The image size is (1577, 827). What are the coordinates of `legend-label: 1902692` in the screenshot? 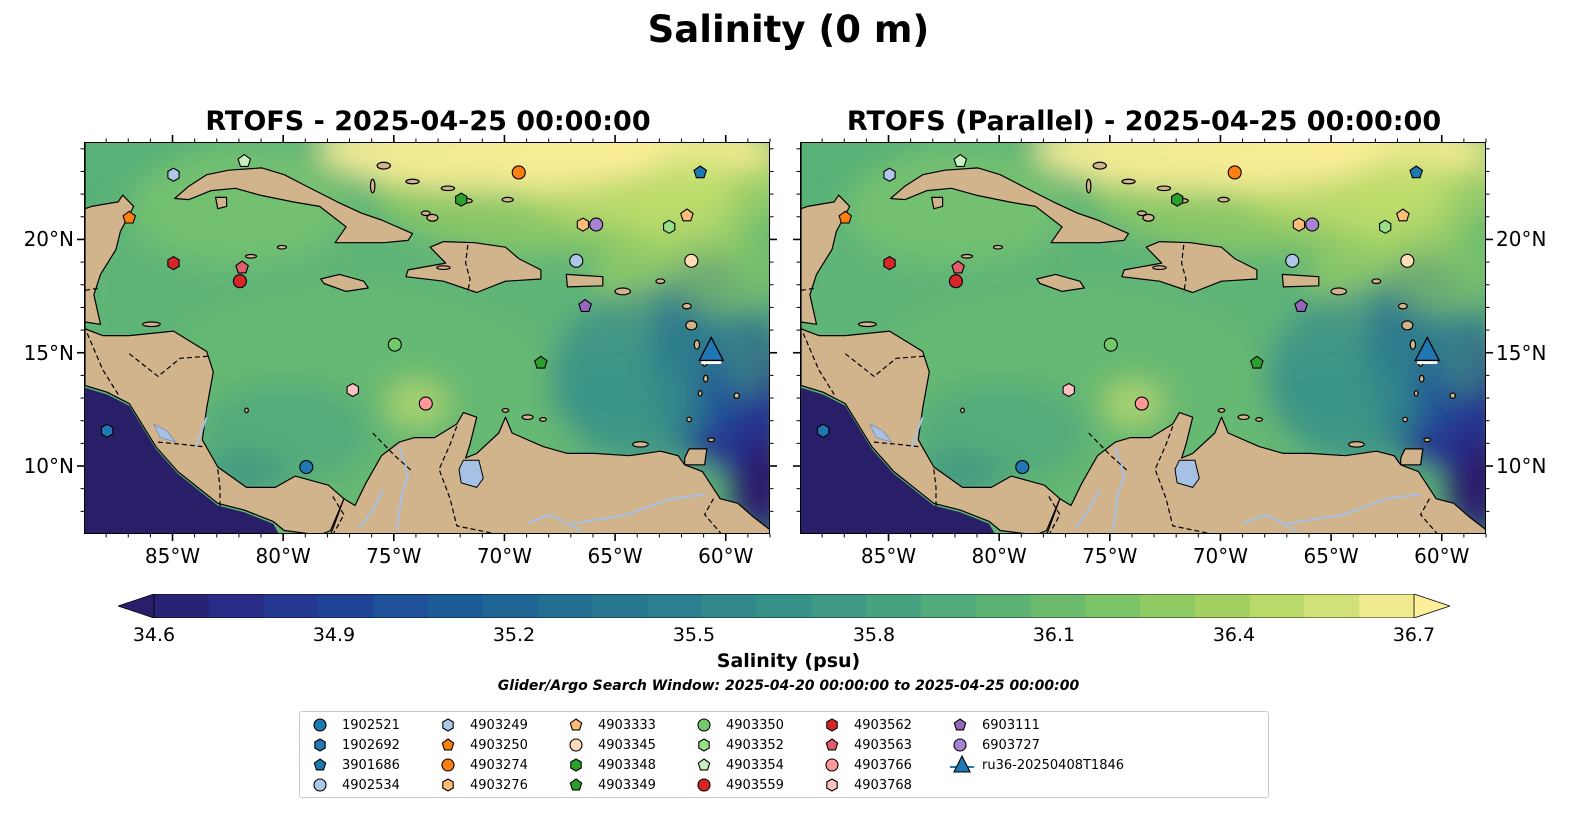 It's located at (371, 745).